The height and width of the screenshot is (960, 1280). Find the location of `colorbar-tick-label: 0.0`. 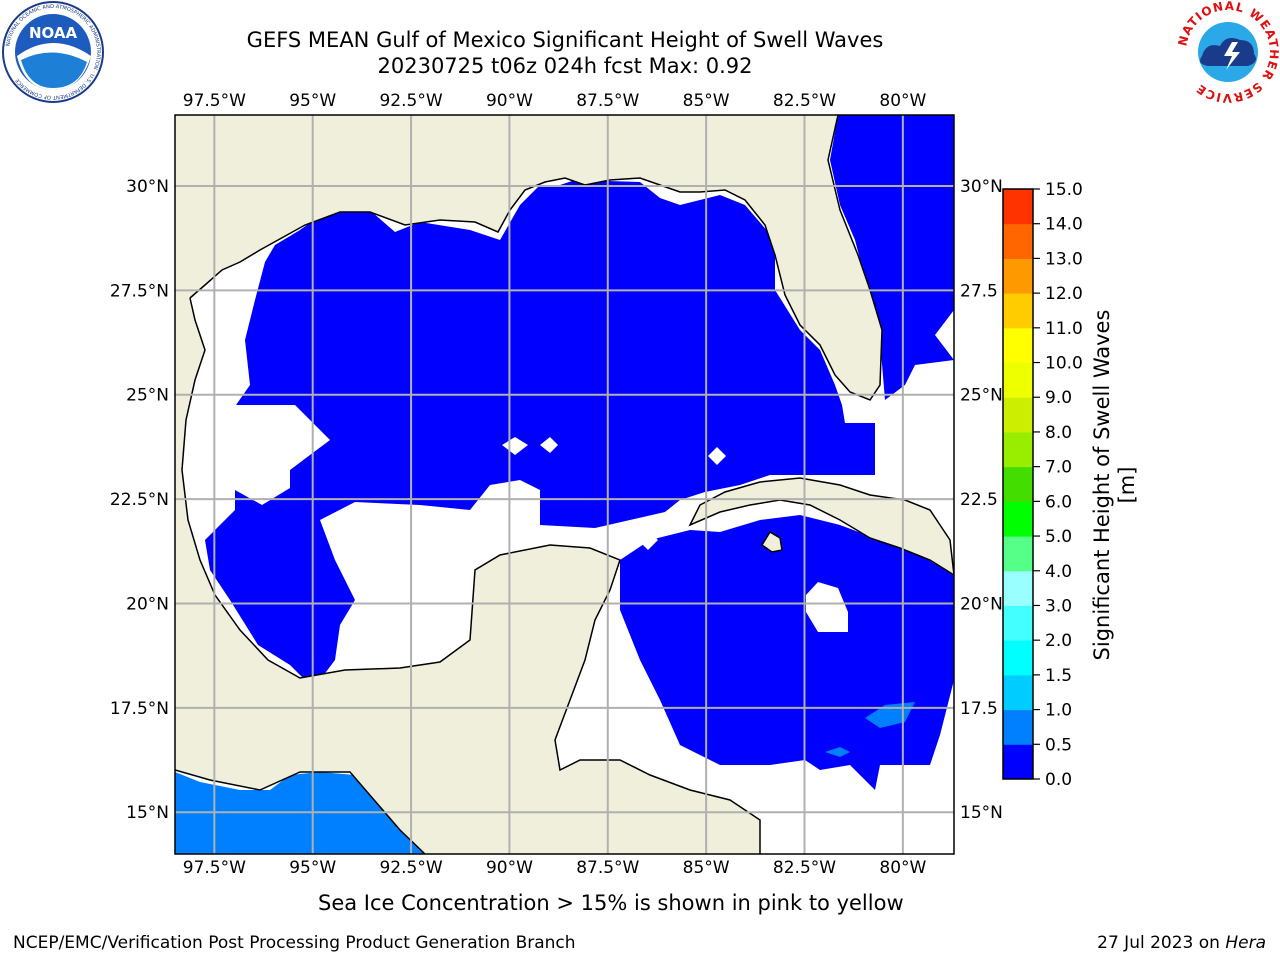

colorbar-tick-label: 0.0 is located at coordinates (1058, 780).